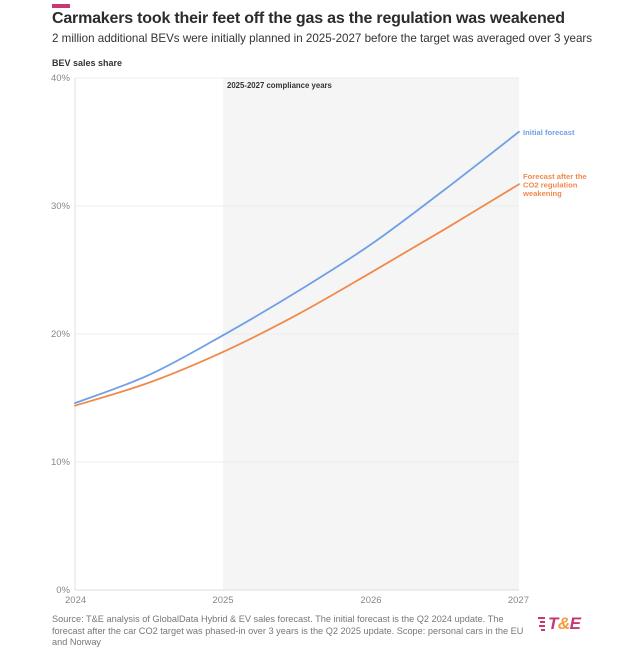 The image size is (640, 649). Describe the element at coordinates (518, 600) in the screenshot. I see `x-tick-label: 2027` at that location.